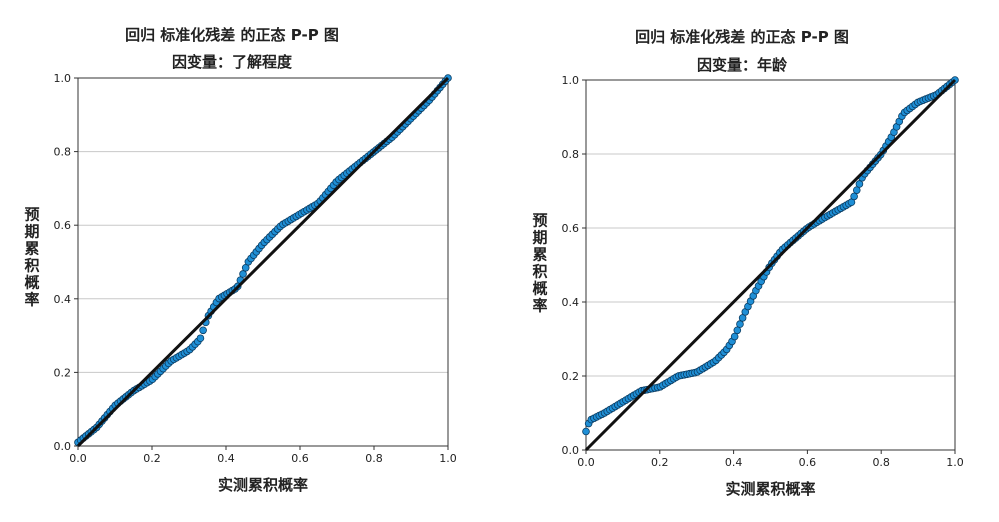 This screenshot has height=522, width=999. What do you see at coordinates (232, 62) in the screenshot?
I see `chart-subtitle: 因变量：了解程度` at bounding box center [232, 62].